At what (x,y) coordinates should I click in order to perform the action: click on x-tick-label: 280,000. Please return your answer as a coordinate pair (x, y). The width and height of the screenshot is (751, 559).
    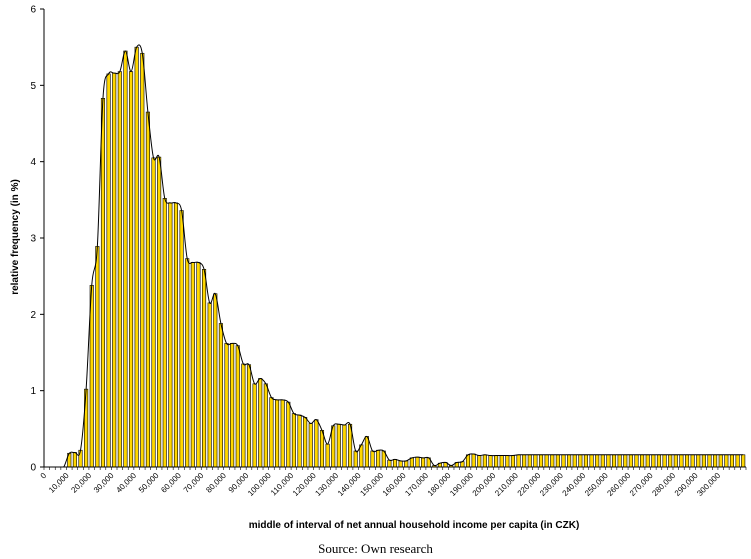
    Looking at the image, I should click on (663, 484).